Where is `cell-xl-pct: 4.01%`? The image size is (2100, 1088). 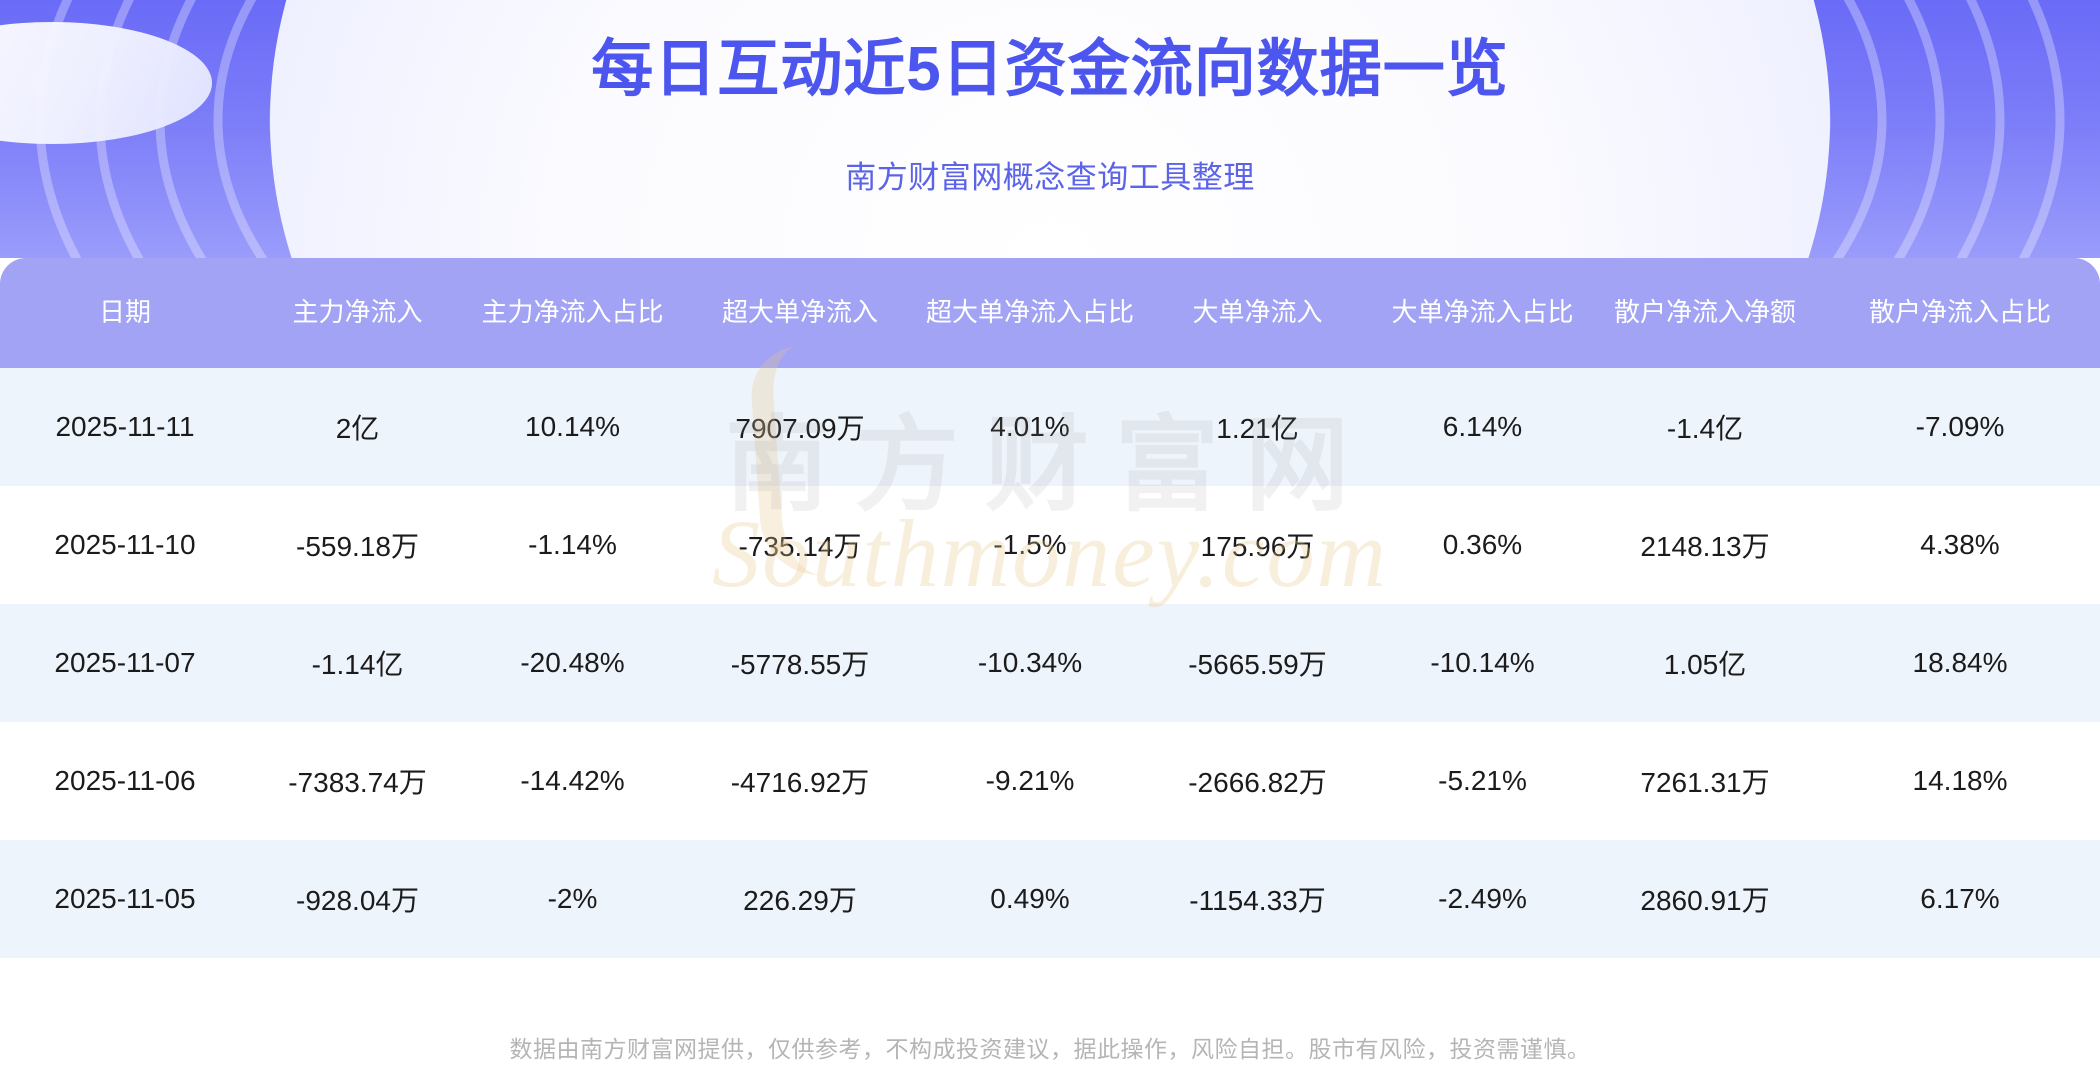 cell-xl-pct: 4.01% is located at coordinates (1030, 426).